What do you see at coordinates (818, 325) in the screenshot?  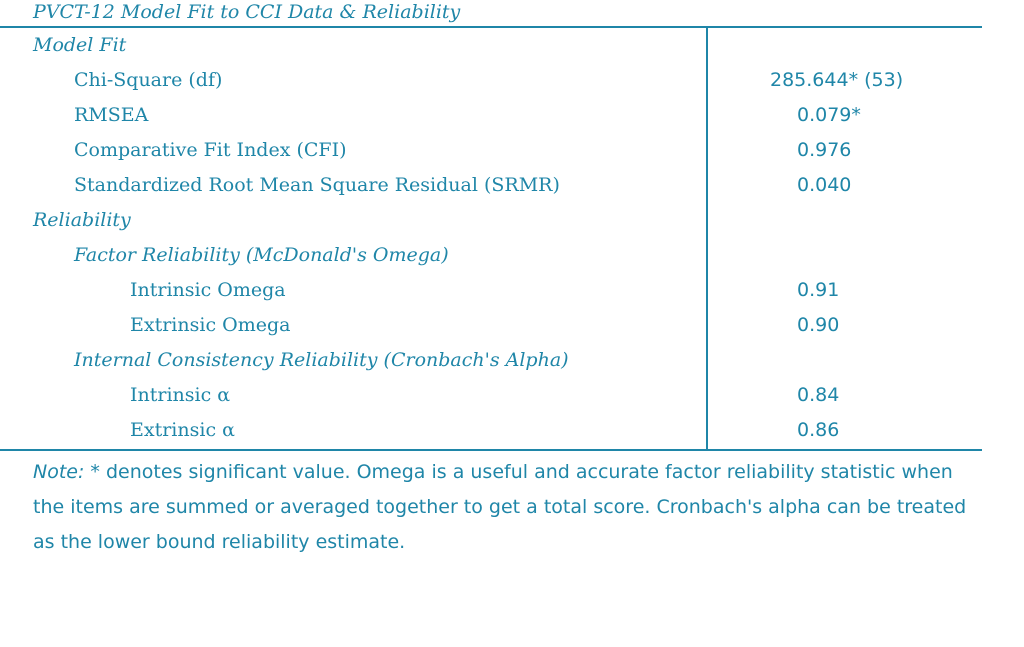 I see `row-value: 0.90` at bounding box center [818, 325].